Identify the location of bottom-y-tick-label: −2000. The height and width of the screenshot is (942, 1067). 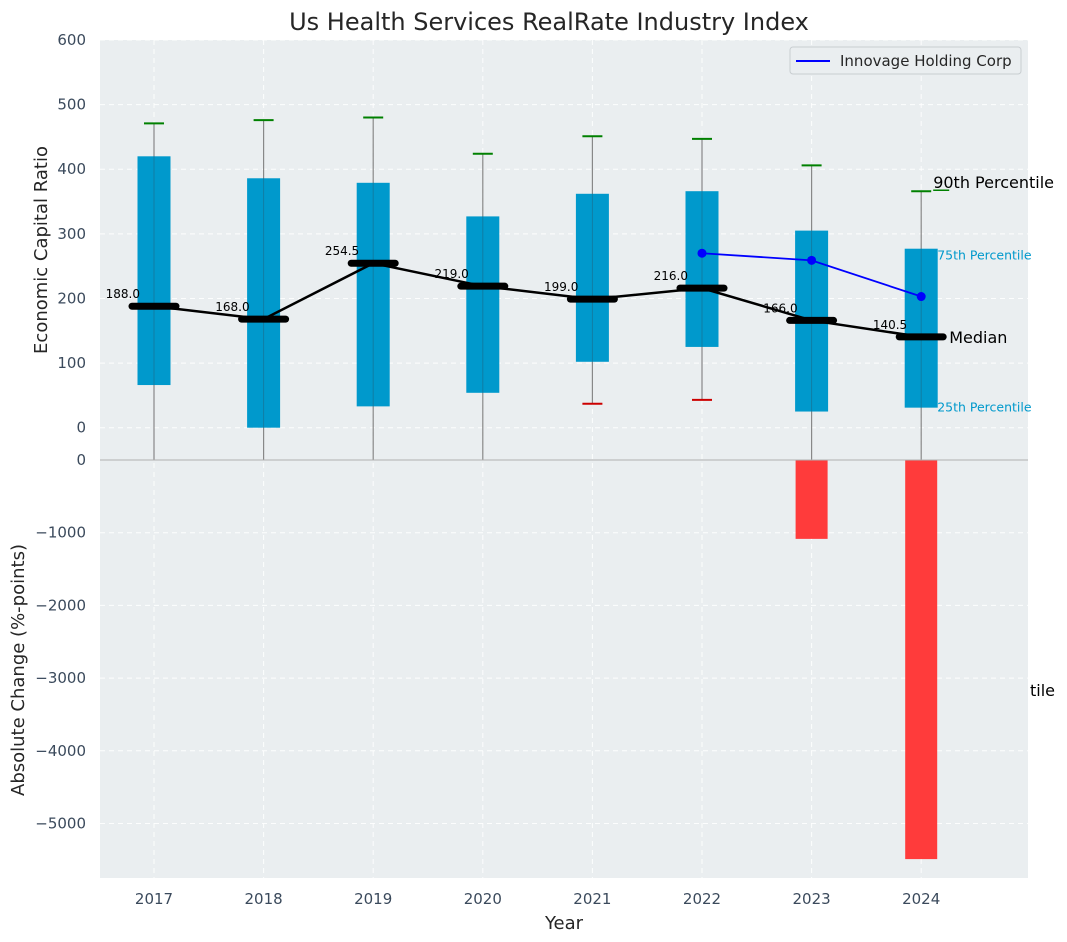
(60, 605).